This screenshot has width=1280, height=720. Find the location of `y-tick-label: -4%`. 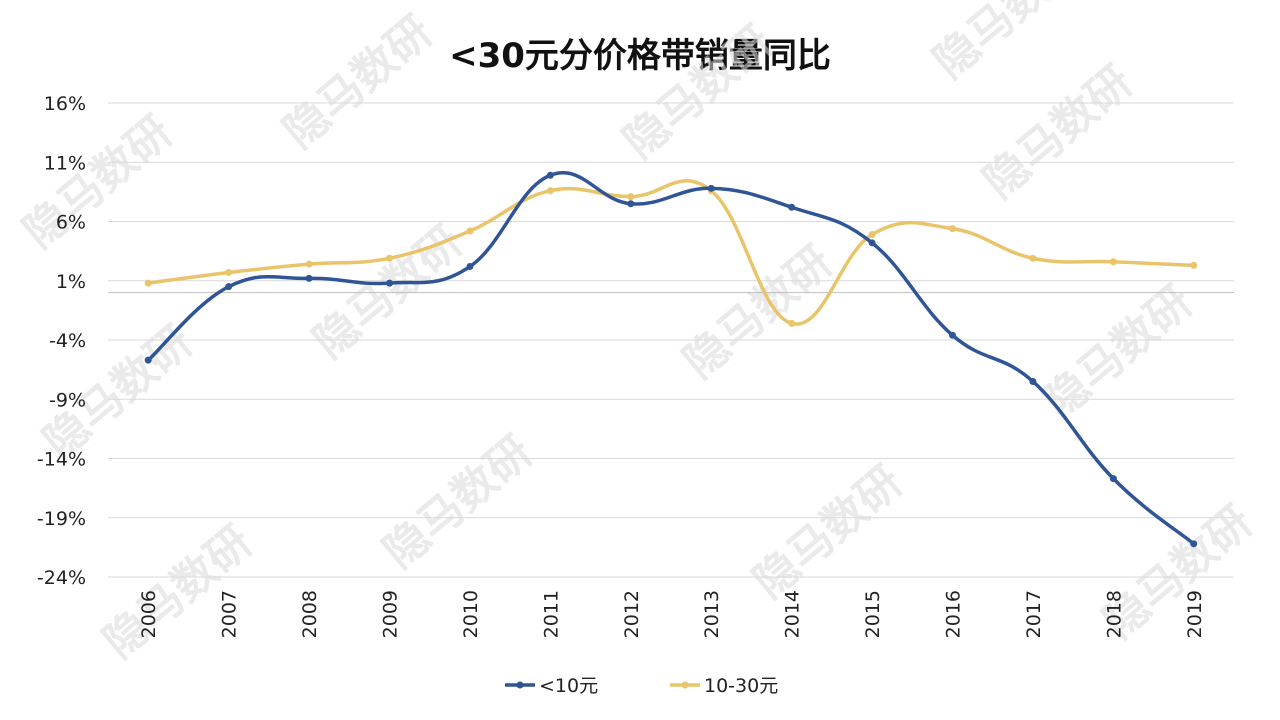

y-tick-label: -4% is located at coordinates (67, 341).